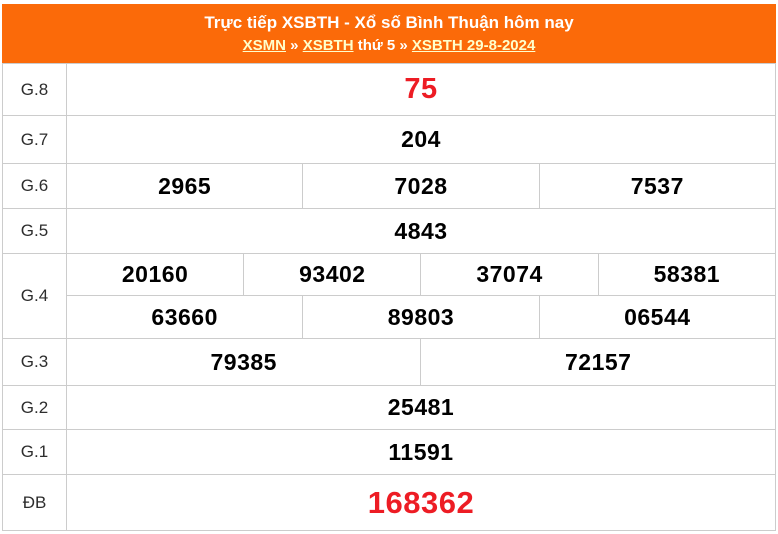 The image size is (778, 534). Describe the element at coordinates (184, 186) in the screenshot. I see `prize-value-g6-1: 2965` at that location.